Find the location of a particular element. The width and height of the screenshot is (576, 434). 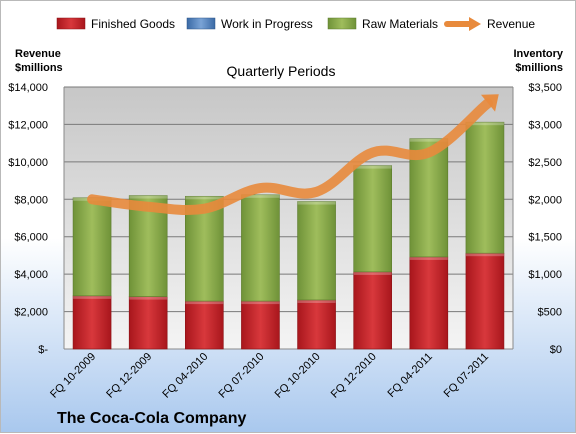

chart-subtitle: Quarterly Periods is located at coordinates (281, 71).